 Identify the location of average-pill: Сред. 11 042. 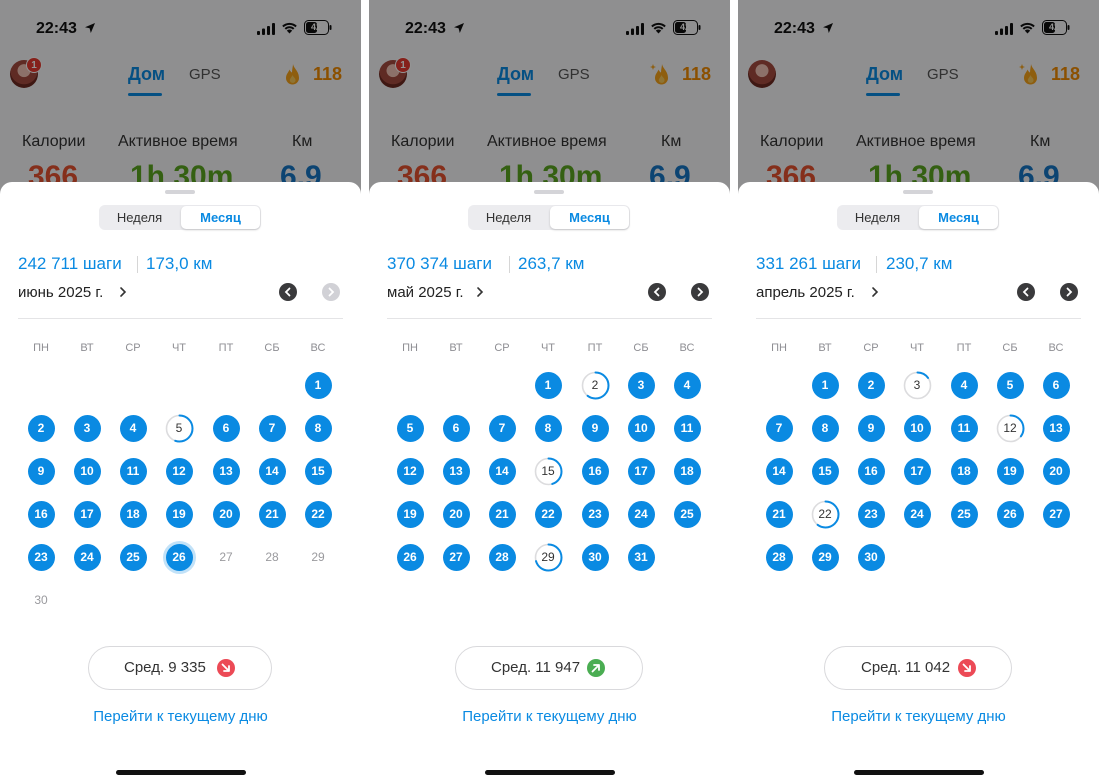
(918, 668).